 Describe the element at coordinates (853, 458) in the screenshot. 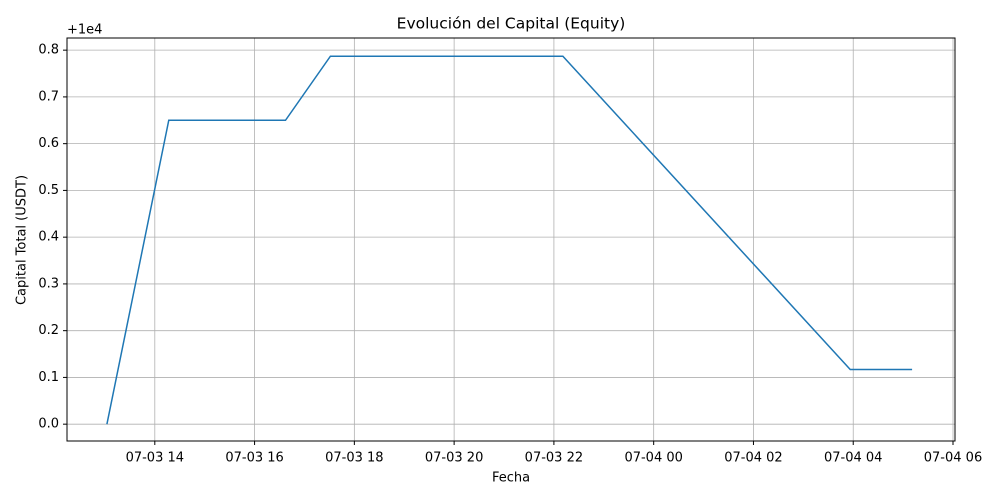

I see `x-tick-label: 07-04 04` at that location.